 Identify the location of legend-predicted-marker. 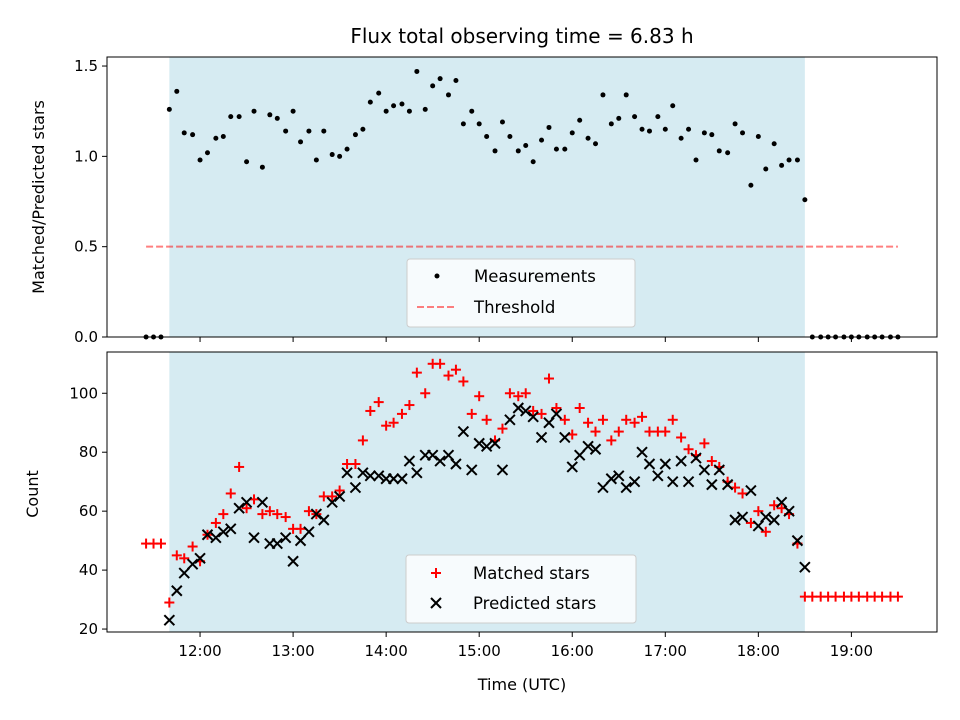
(436, 603).